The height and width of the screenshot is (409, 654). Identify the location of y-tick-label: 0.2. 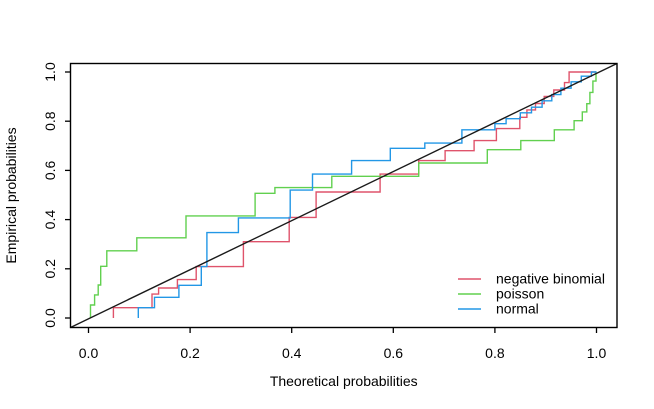
(50, 269).